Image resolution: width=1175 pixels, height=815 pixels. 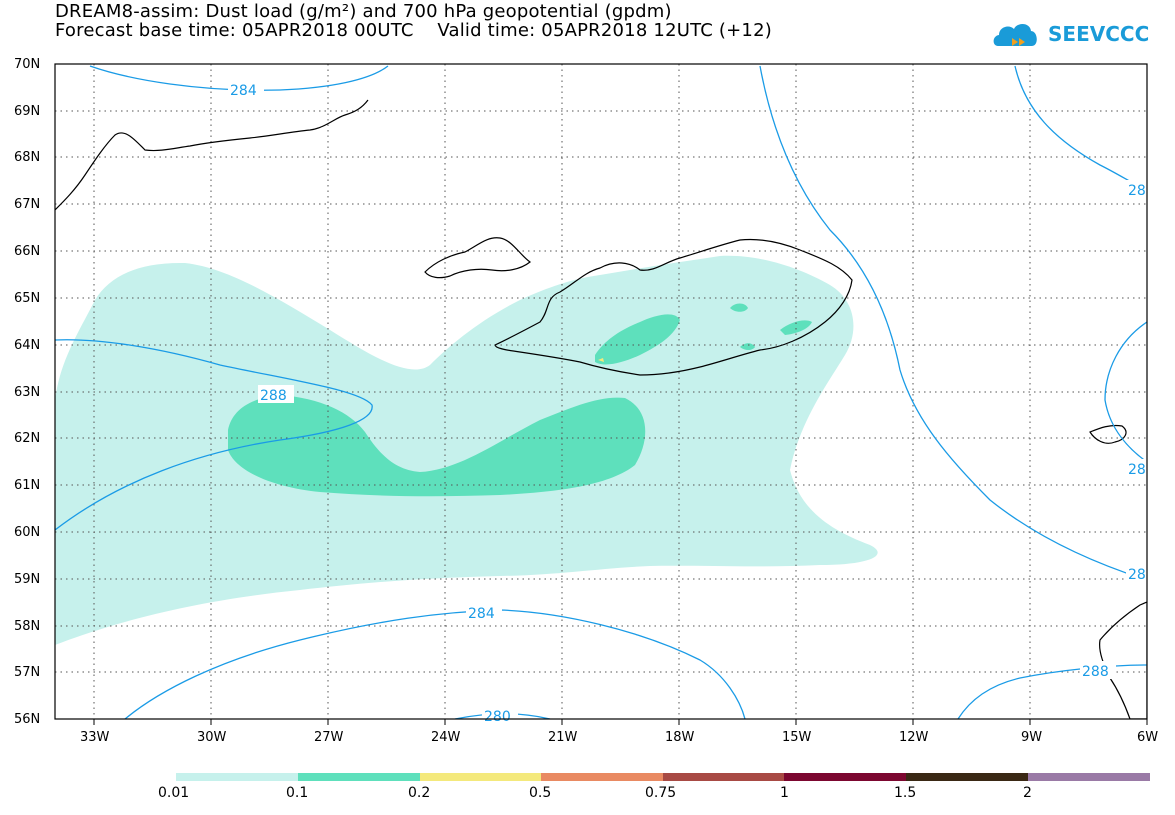 What do you see at coordinates (27, 251) in the screenshot?
I see `lat-label: 66N` at bounding box center [27, 251].